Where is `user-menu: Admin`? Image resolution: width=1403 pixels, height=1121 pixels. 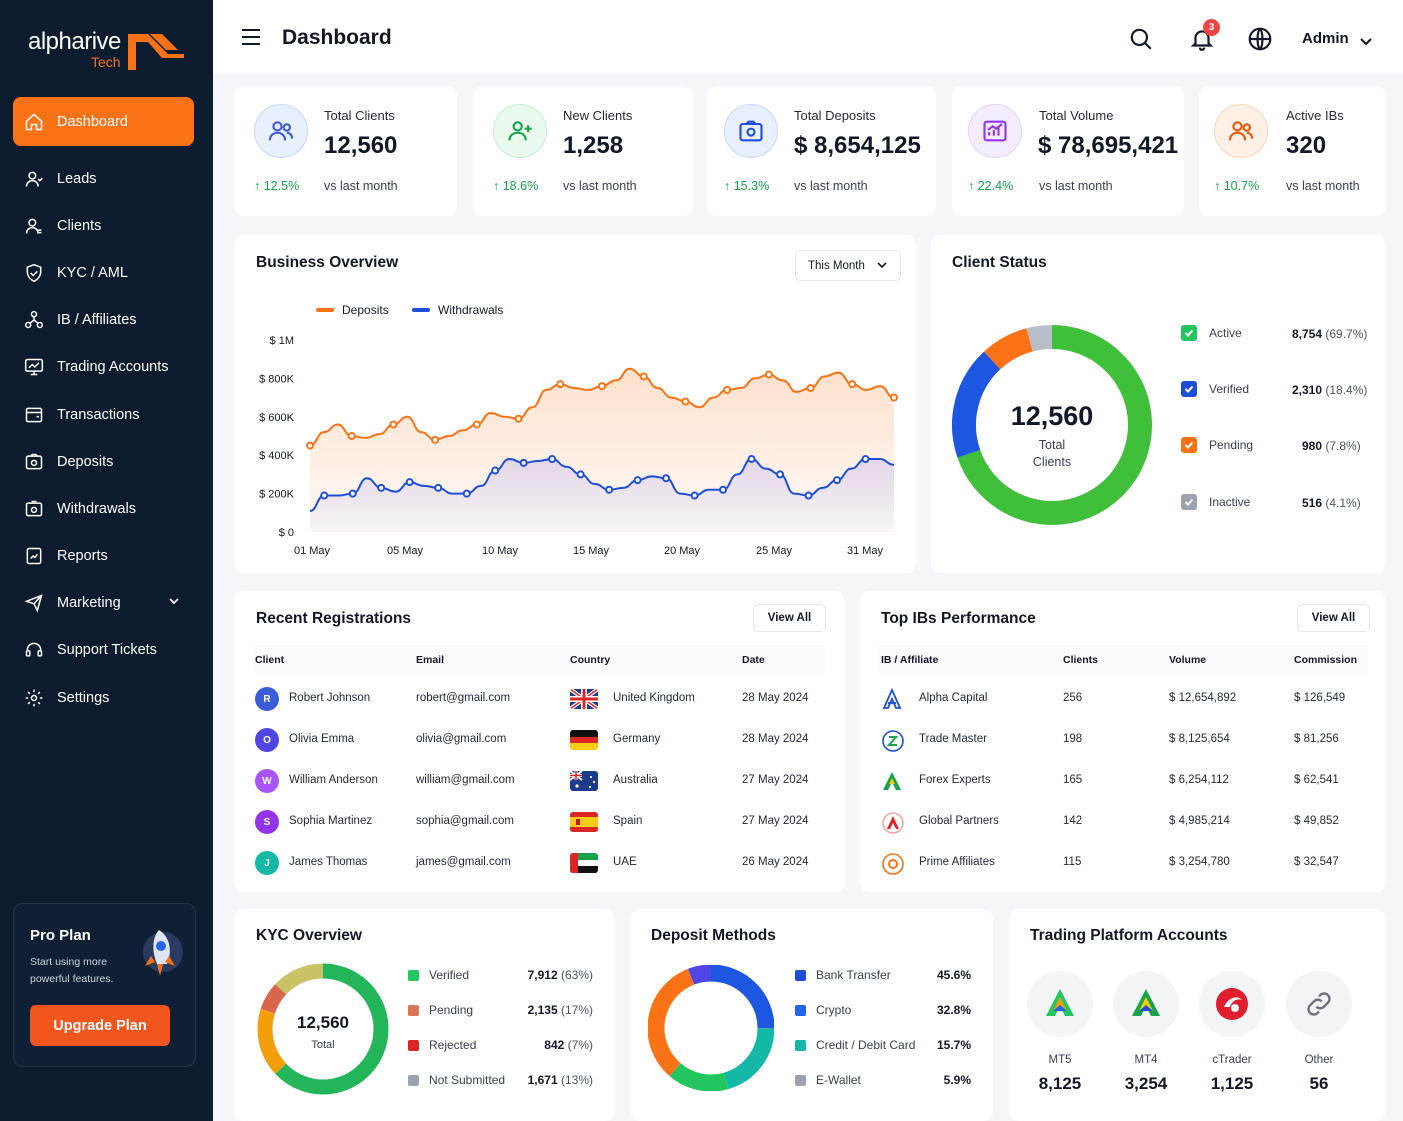 user-menu: Admin is located at coordinates (1325, 38).